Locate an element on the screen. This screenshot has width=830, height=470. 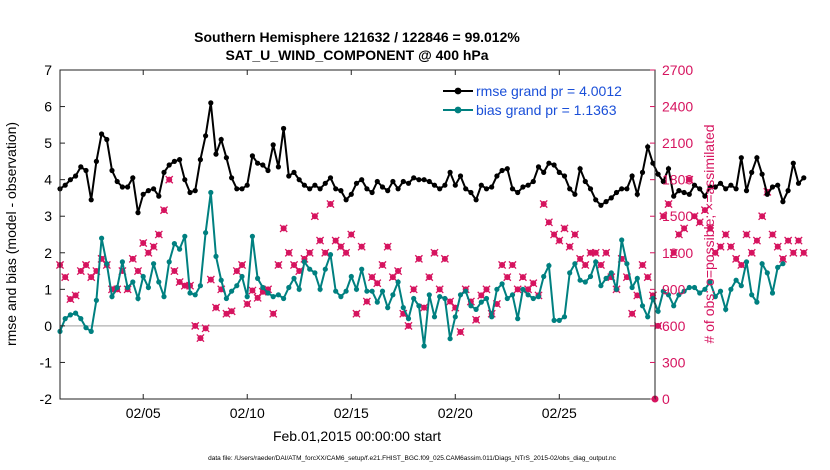
left-tick-label: 4 is located at coordinates (48, 180).